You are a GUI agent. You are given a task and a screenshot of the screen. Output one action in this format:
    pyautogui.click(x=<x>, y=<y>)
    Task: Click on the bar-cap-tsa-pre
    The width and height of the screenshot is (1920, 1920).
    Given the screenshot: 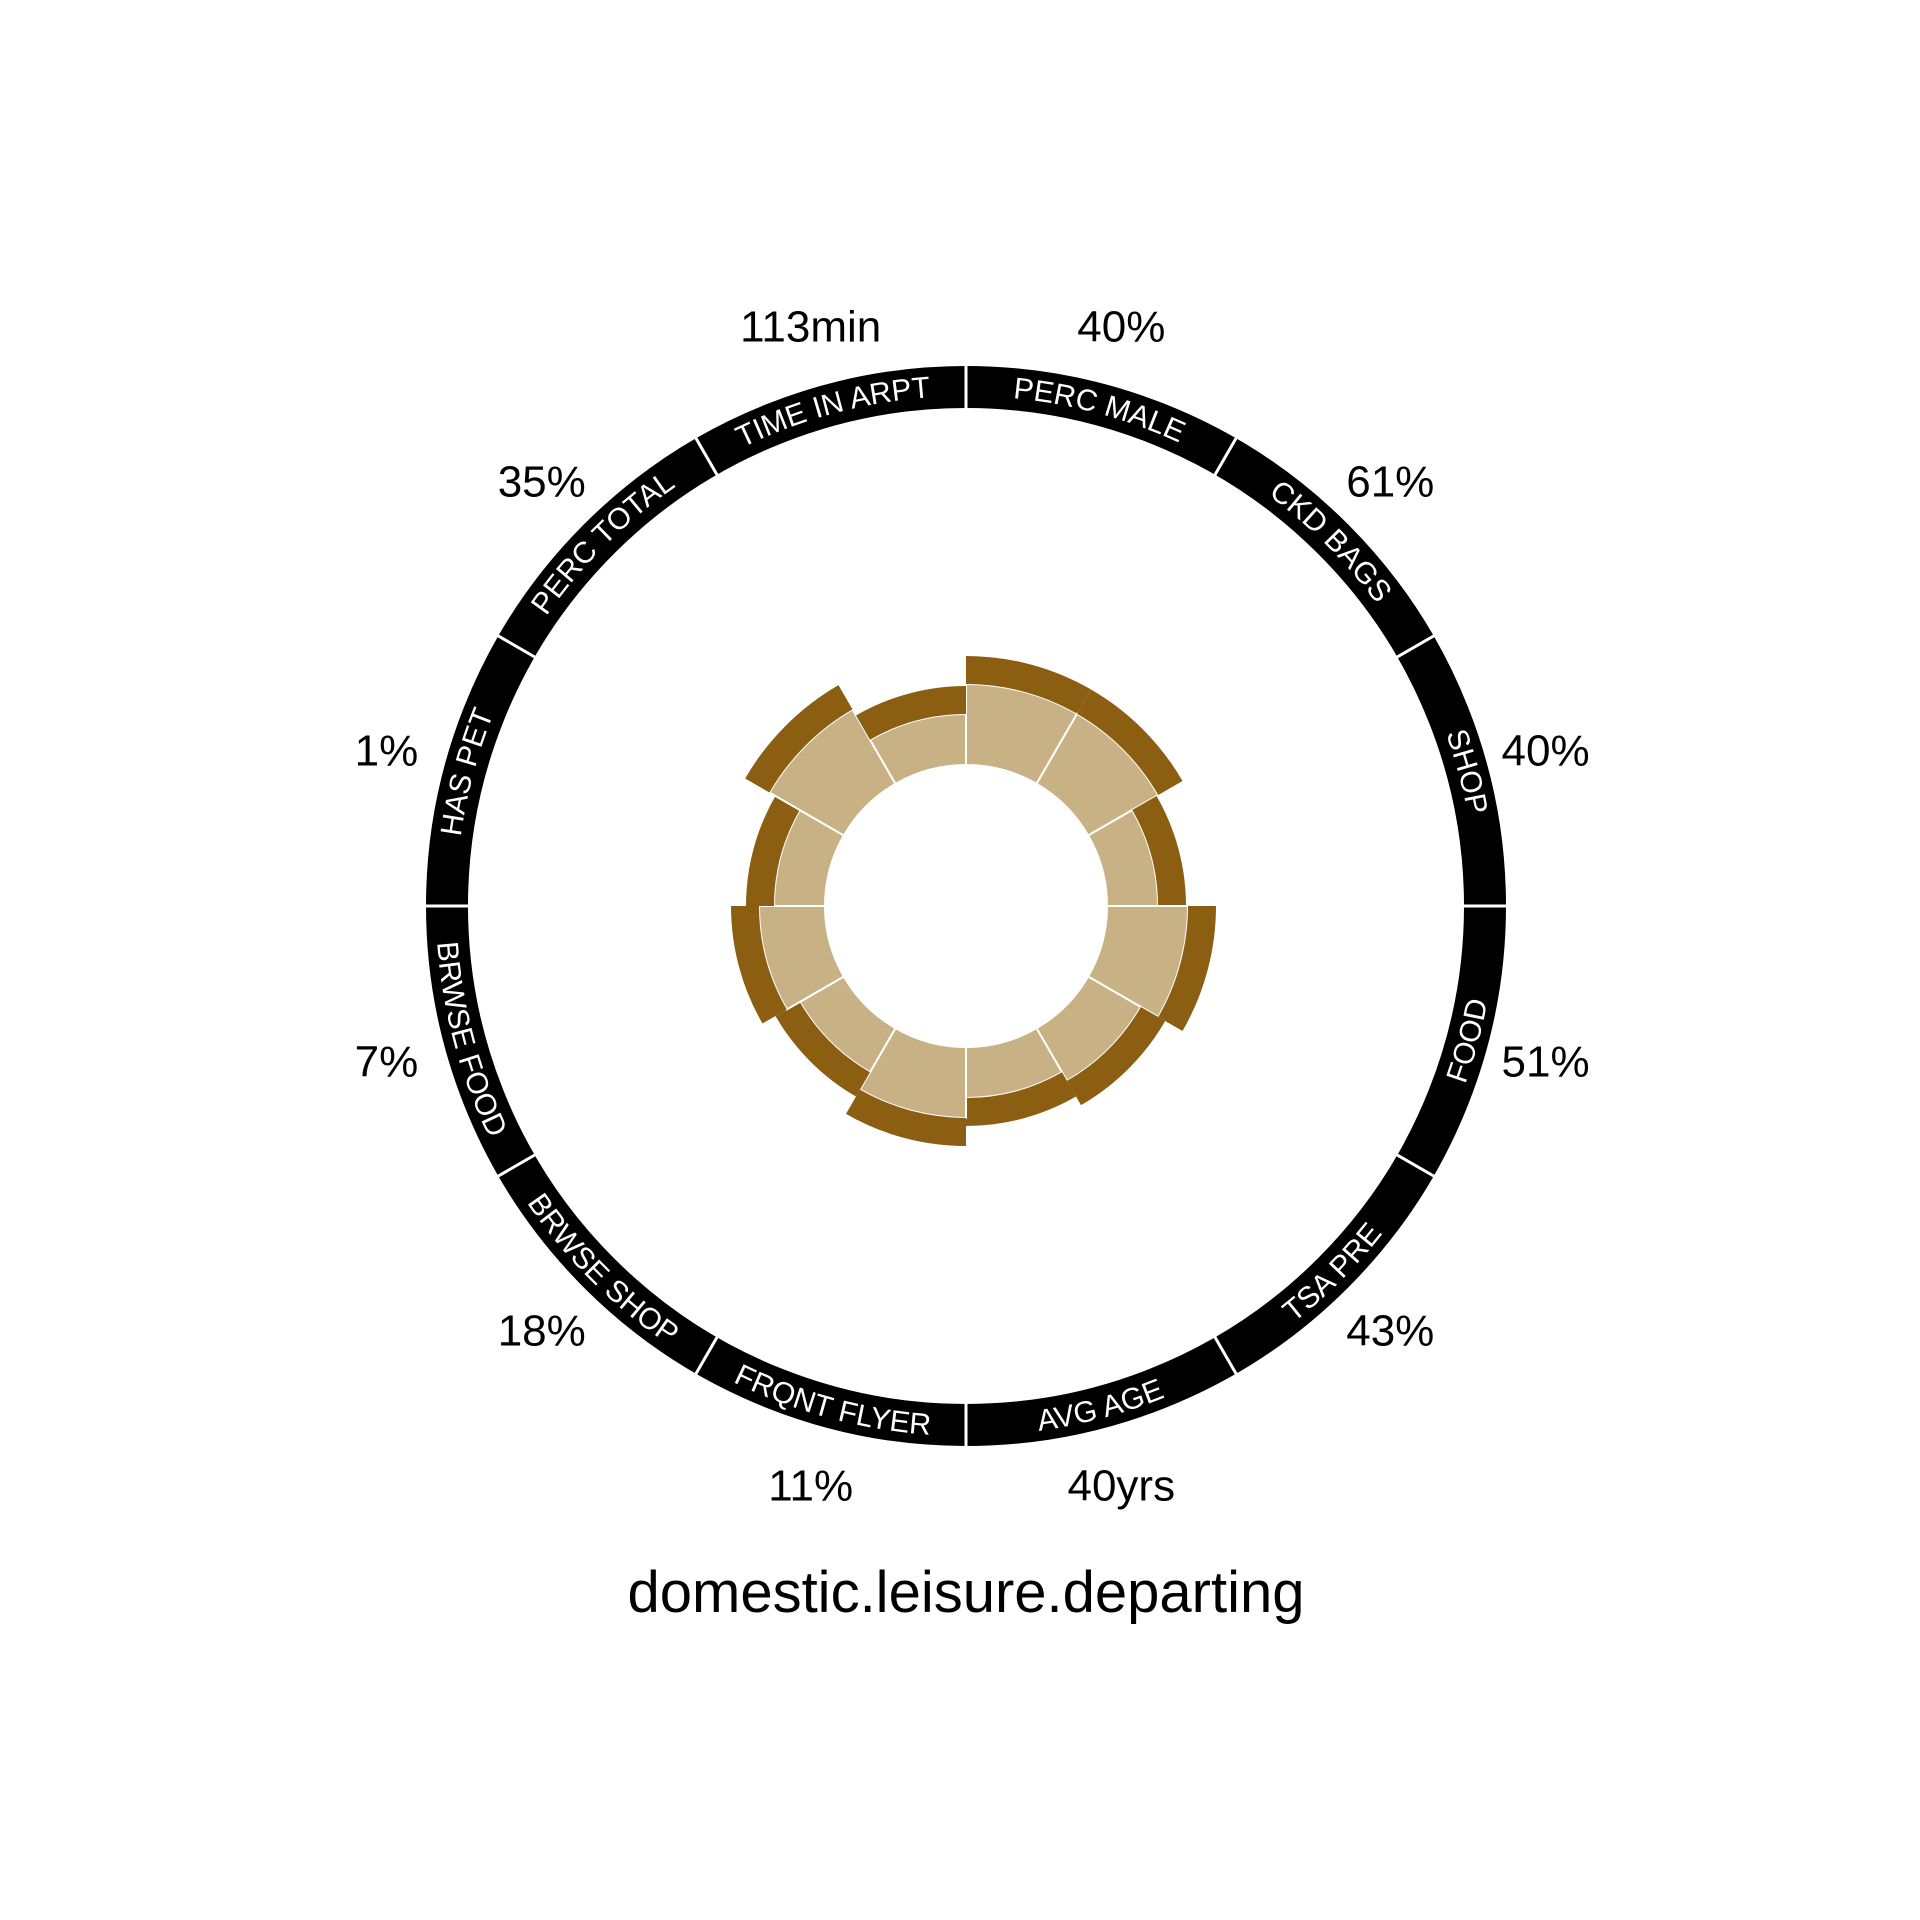 What is the action you would take?
    pyautogui.click(x=1116, y=1056)
    